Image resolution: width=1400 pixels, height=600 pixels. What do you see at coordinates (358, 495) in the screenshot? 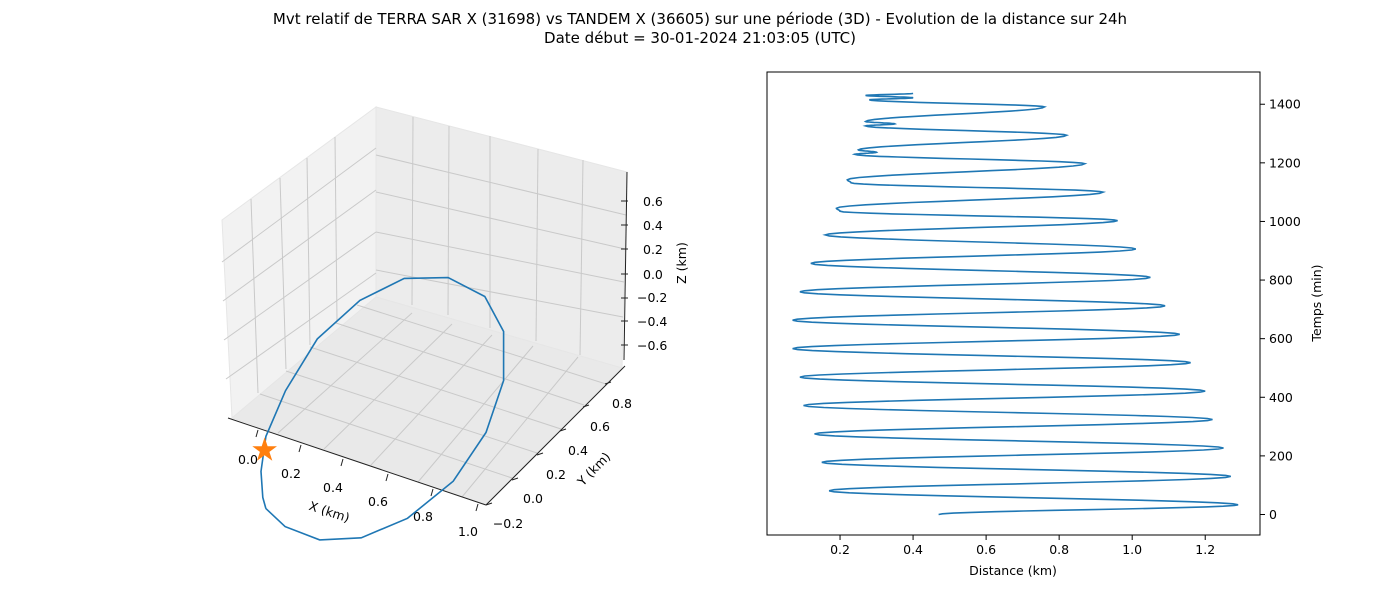
I see `x-tick-labels: 0.0 0.2 0.4 0.6 0.8 1.0` at bounding box center [358, 495].